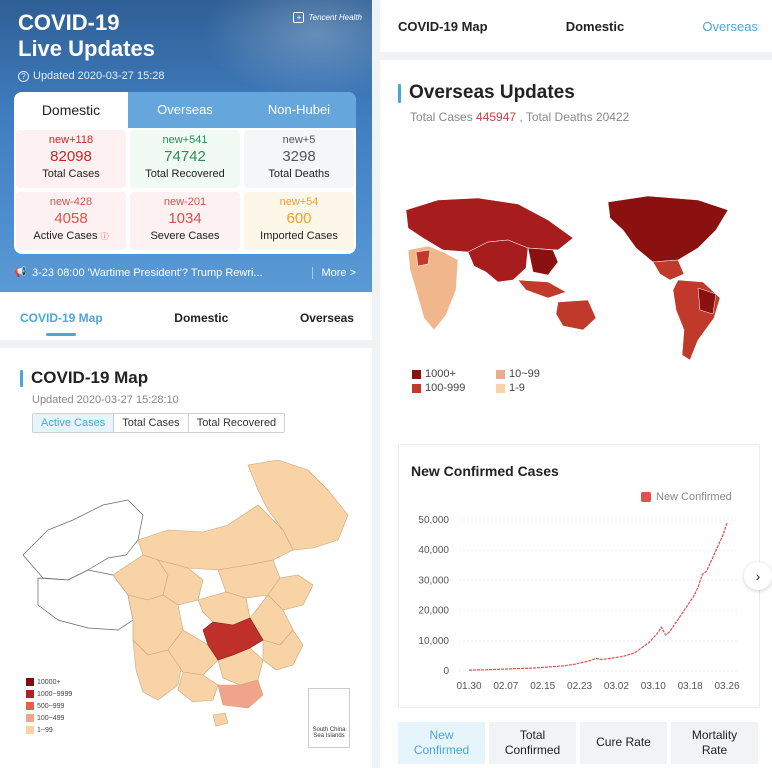  What do you see at coordinates (433, 520) in the screenshot?
I see `y-tick-label: 50,000` at bounding box center [433, 520].